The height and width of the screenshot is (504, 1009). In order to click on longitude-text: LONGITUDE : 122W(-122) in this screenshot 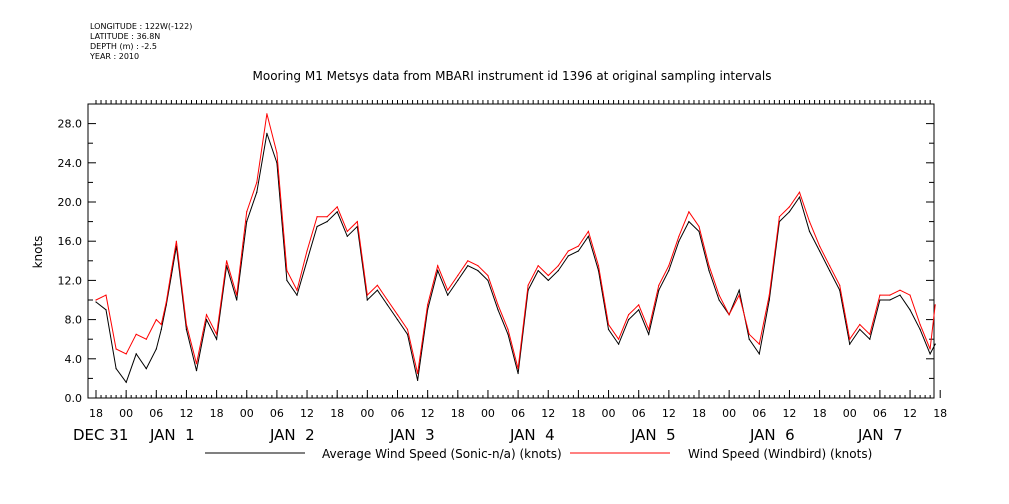, I will do `click(141, 26)`.